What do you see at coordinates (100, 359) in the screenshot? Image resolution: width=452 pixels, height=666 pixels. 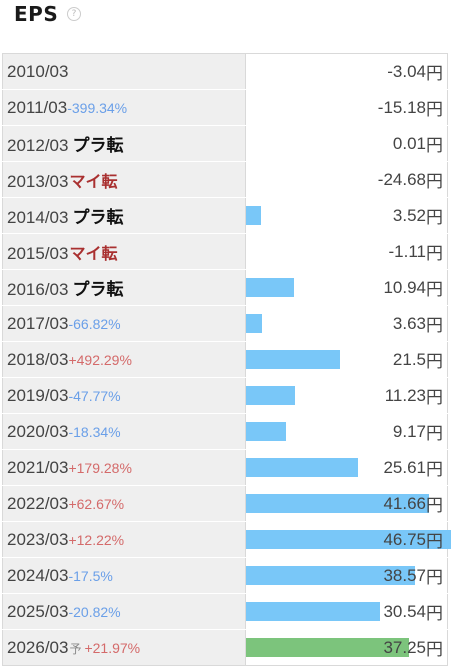 I see `yoy-change: +492.29%` at bounding box center [100, 359].